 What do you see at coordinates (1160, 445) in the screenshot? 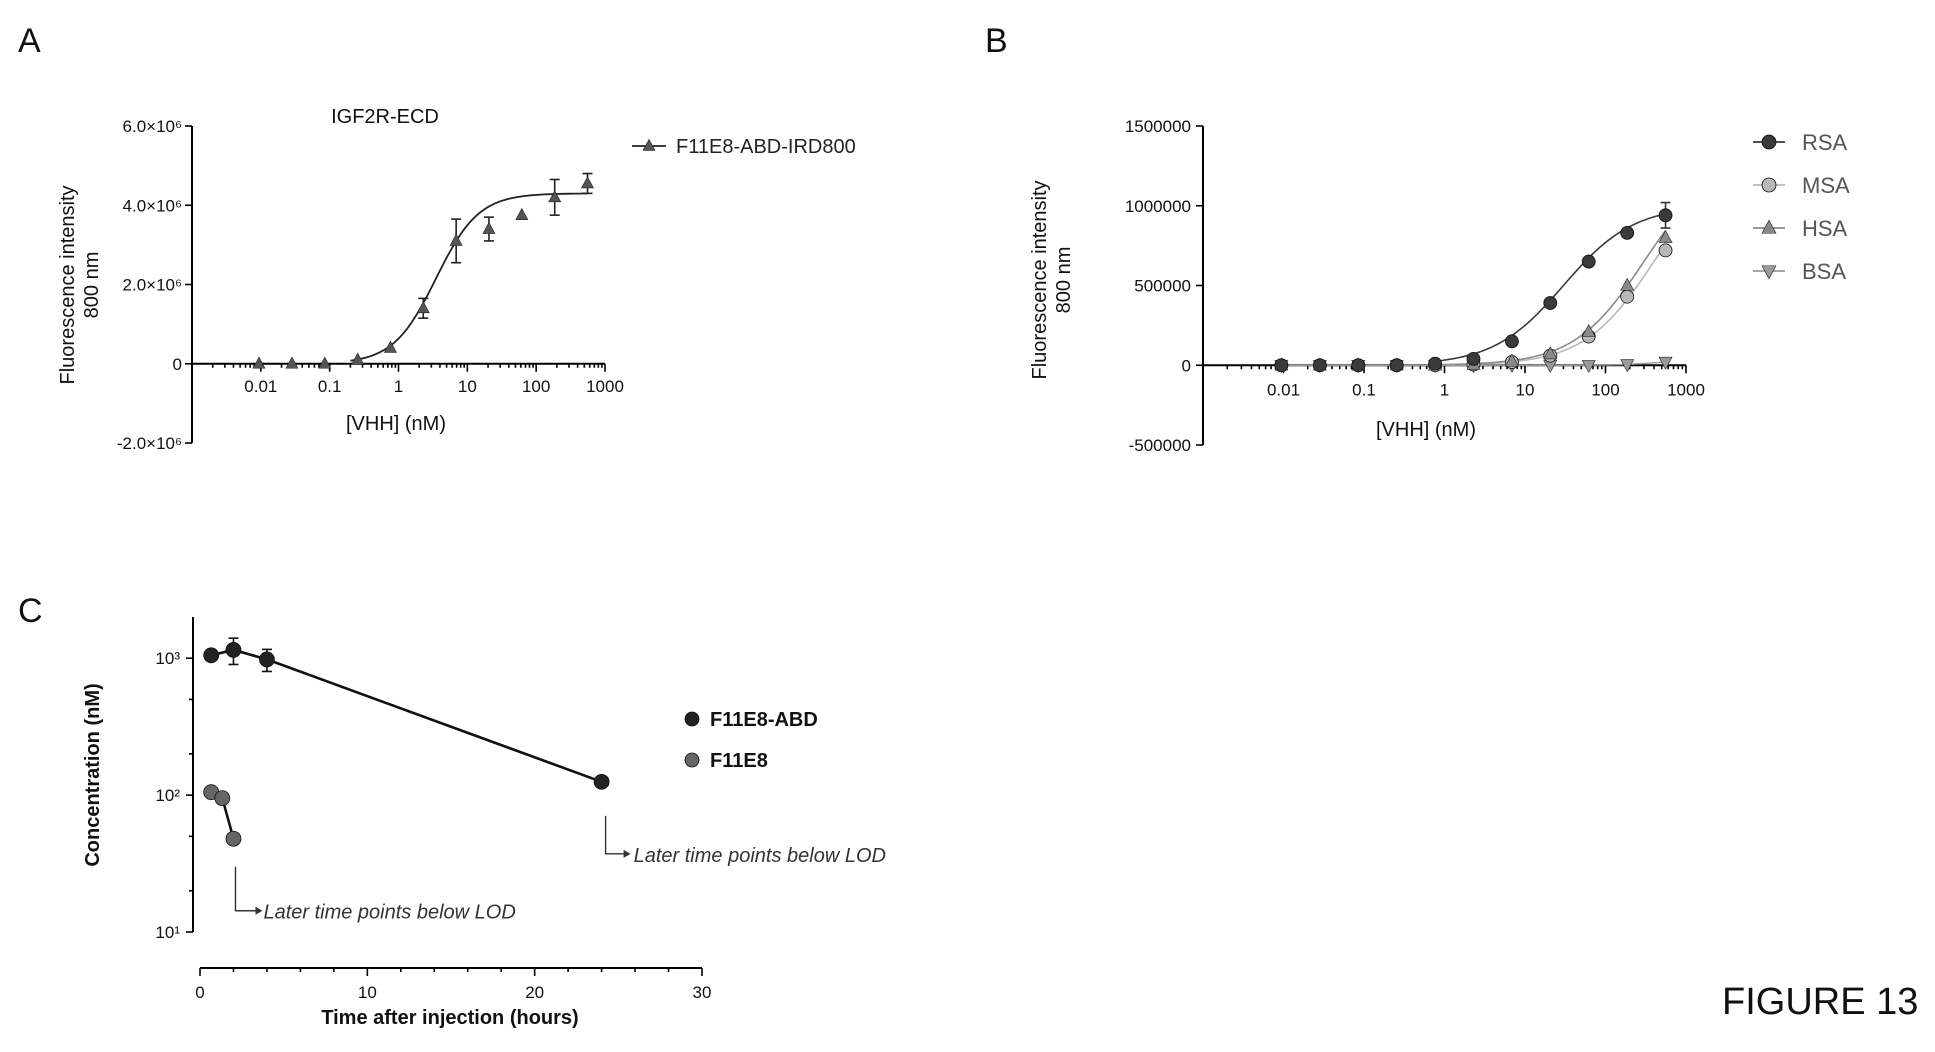
I see `y-tick-label: -500000` at bounding box center [1160, 445].